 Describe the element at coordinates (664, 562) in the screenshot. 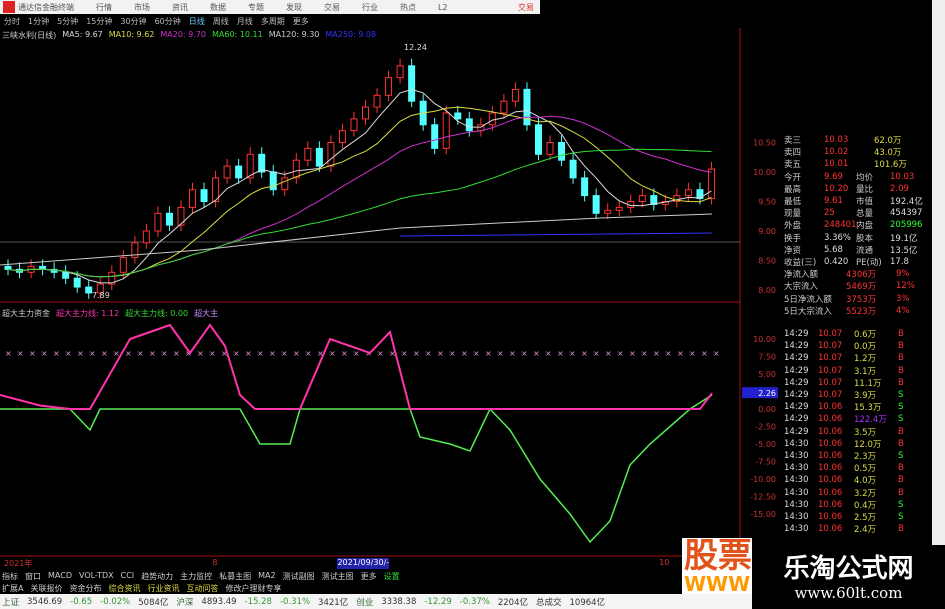

I see `timeline-label: 10` at that location.